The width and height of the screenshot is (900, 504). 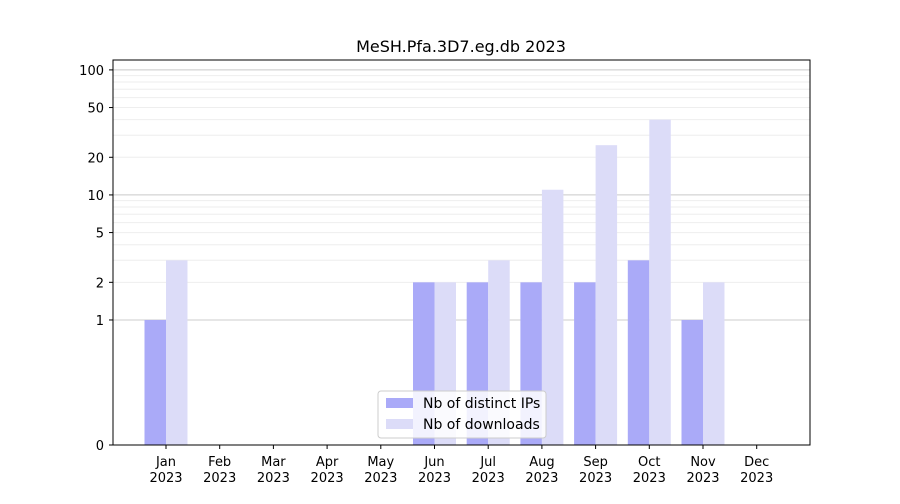 I want to click on x-tick-label-month: Aug, so click(x=541, y=462).